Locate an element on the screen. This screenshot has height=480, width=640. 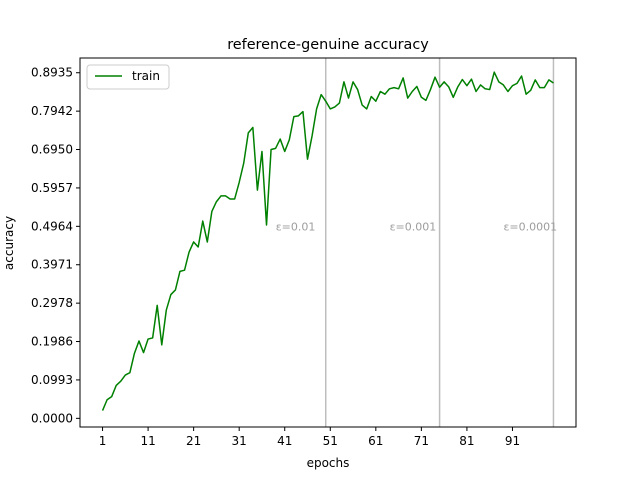
y-tick-label: 0.0000 is located at coordinates (52, 418).